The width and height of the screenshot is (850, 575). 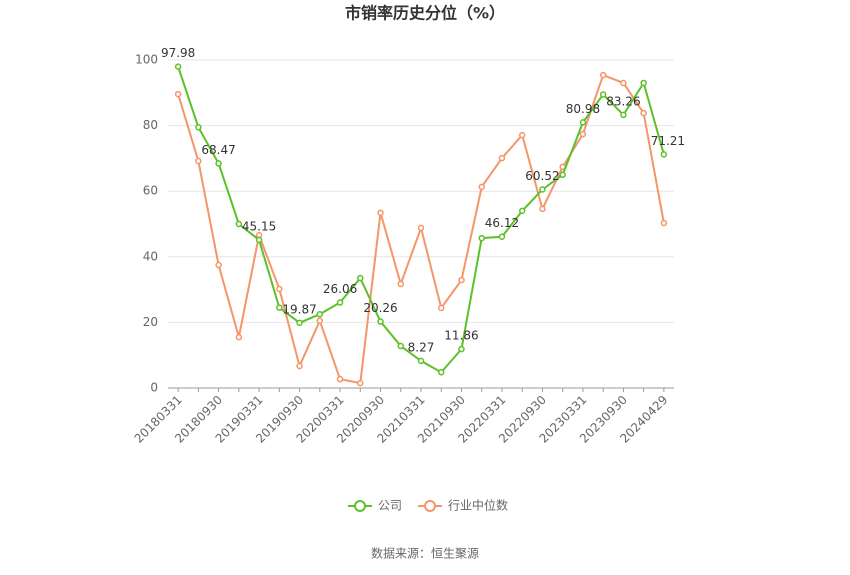 What do you see at coordinates (299, 309) in the screenshot?
I see `value-label: 19.87` at bounding box center [299, 309].